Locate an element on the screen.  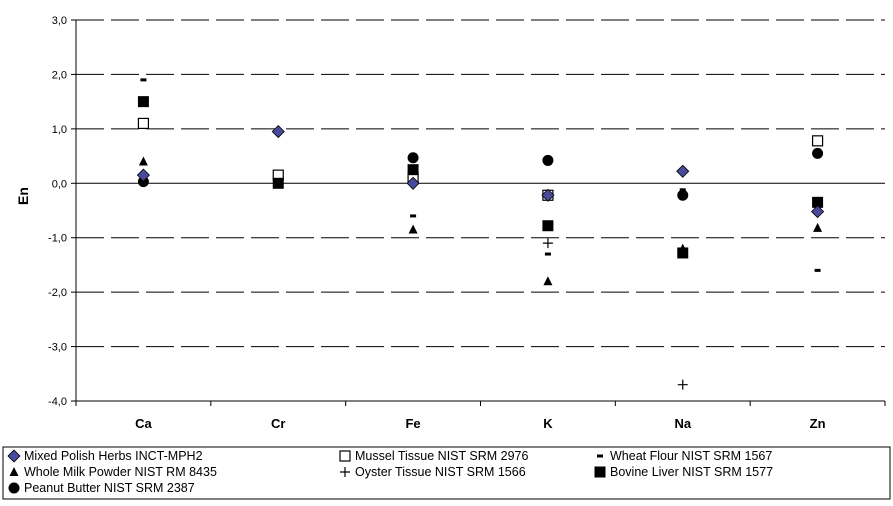
legend-box is located at coordinates (446, 473).